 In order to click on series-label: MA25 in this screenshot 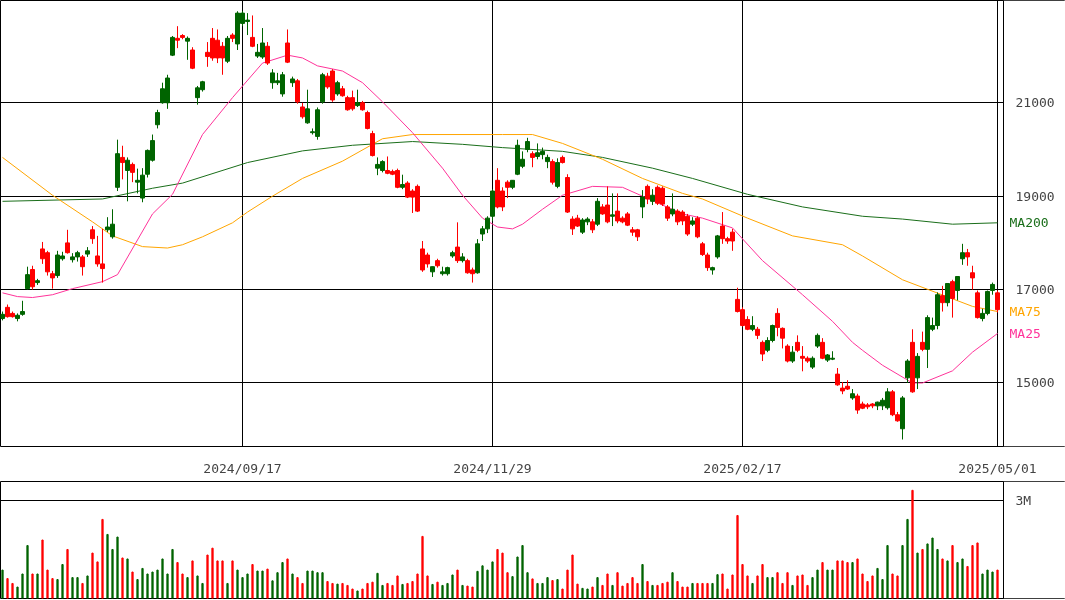, I will do `click(1025, 333)`.